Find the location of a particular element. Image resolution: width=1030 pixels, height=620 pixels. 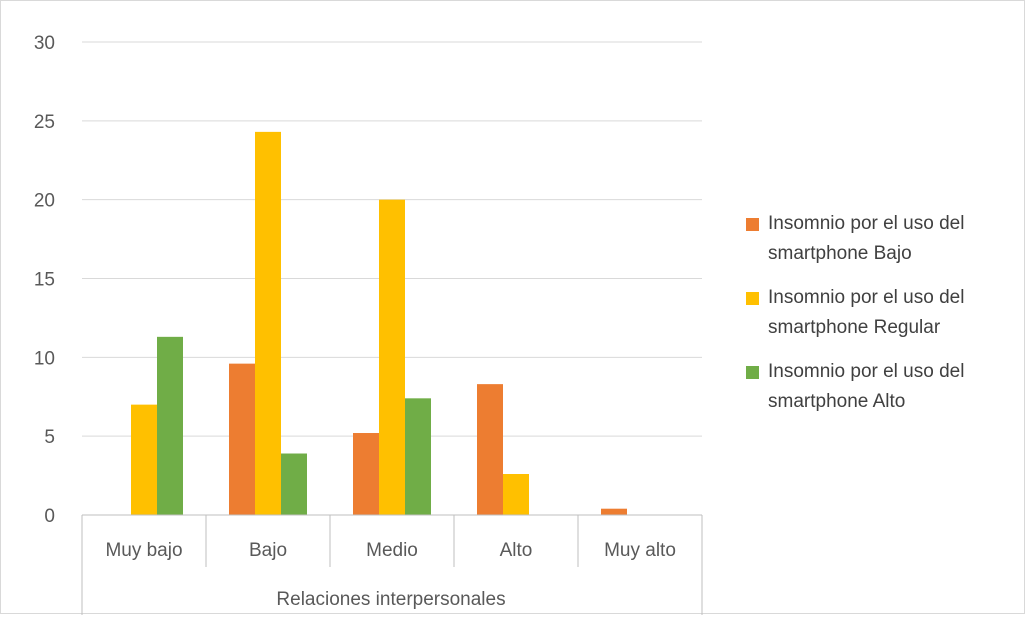

y-tick-label: 5 is located at coordinates (49, 437).